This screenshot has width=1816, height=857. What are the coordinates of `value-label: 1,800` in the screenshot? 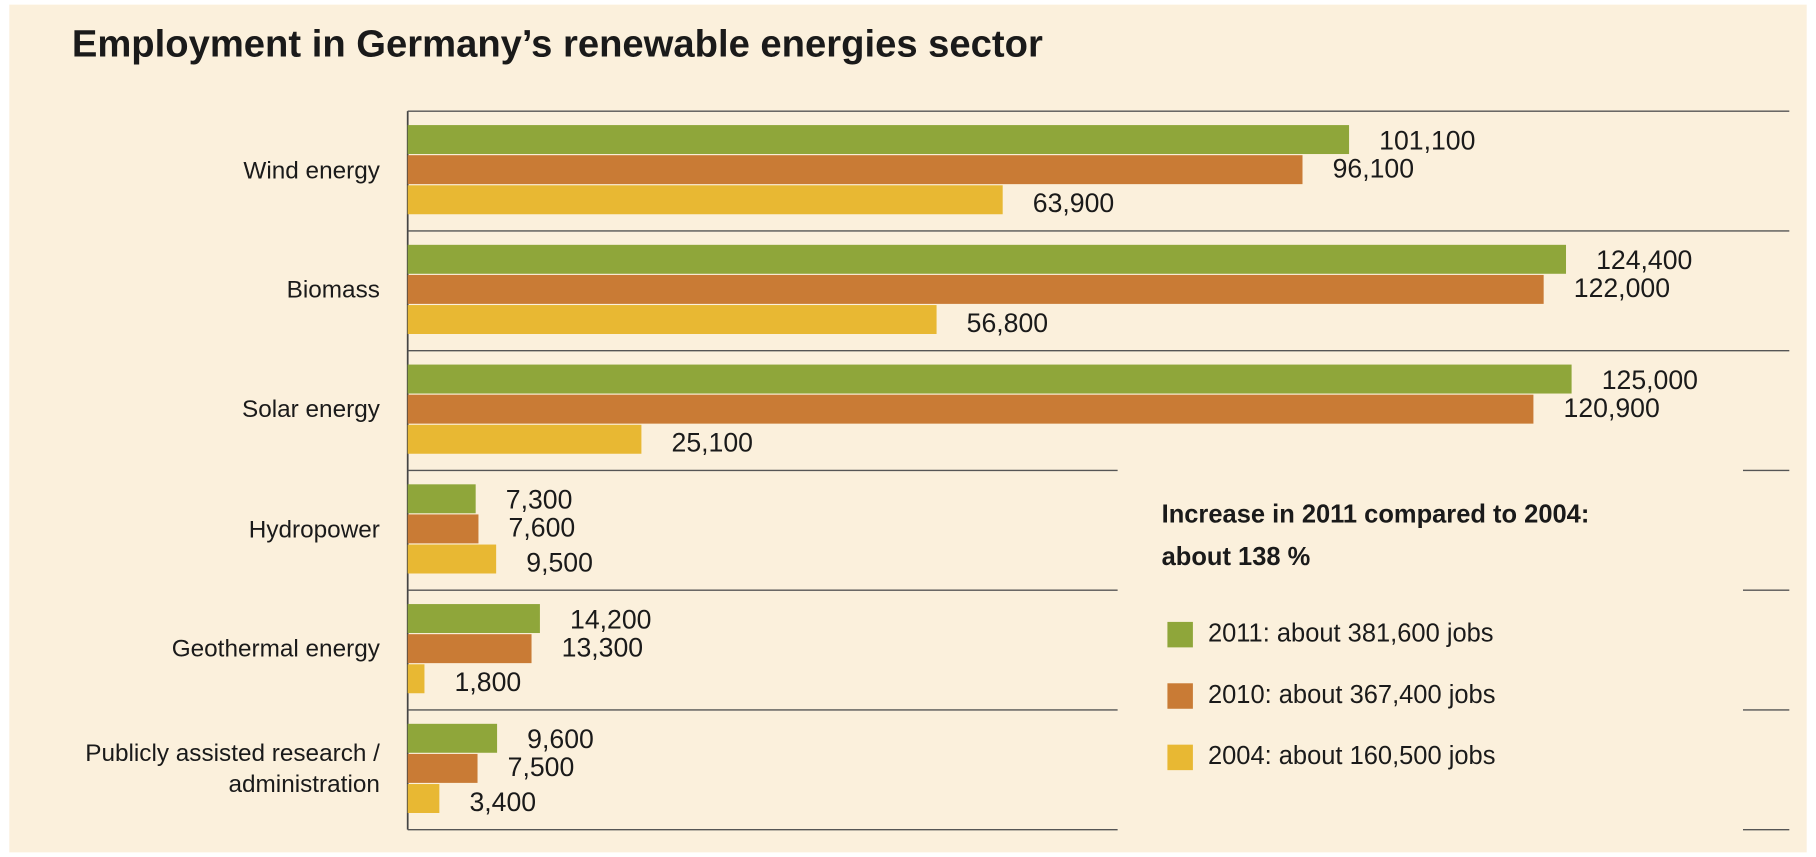 It's located at (488, 682).